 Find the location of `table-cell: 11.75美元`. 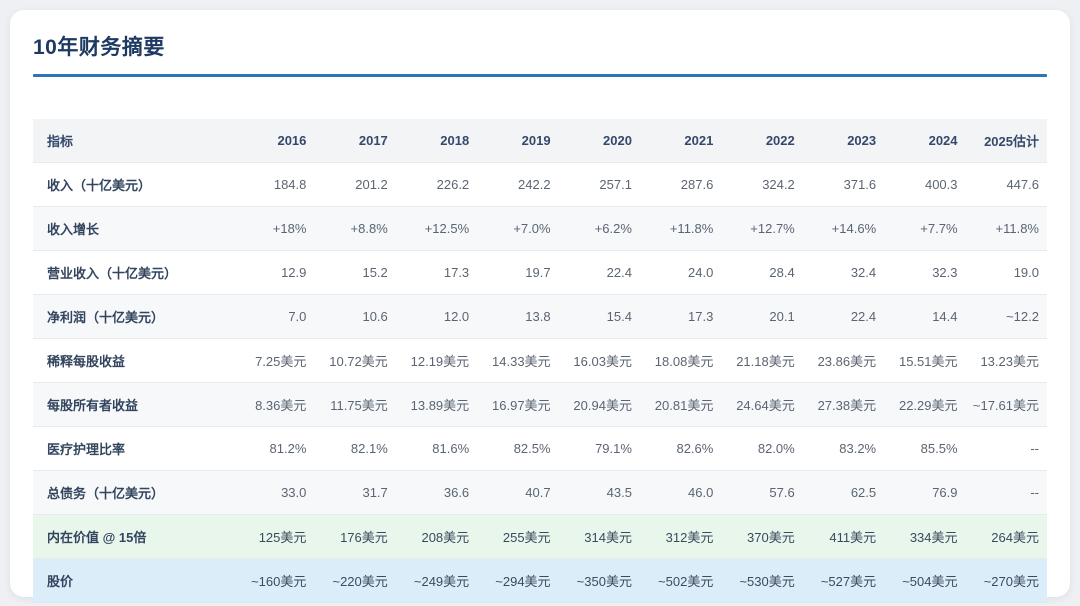

table-cell: 11.75美元 is located at coordinates (359, 405).